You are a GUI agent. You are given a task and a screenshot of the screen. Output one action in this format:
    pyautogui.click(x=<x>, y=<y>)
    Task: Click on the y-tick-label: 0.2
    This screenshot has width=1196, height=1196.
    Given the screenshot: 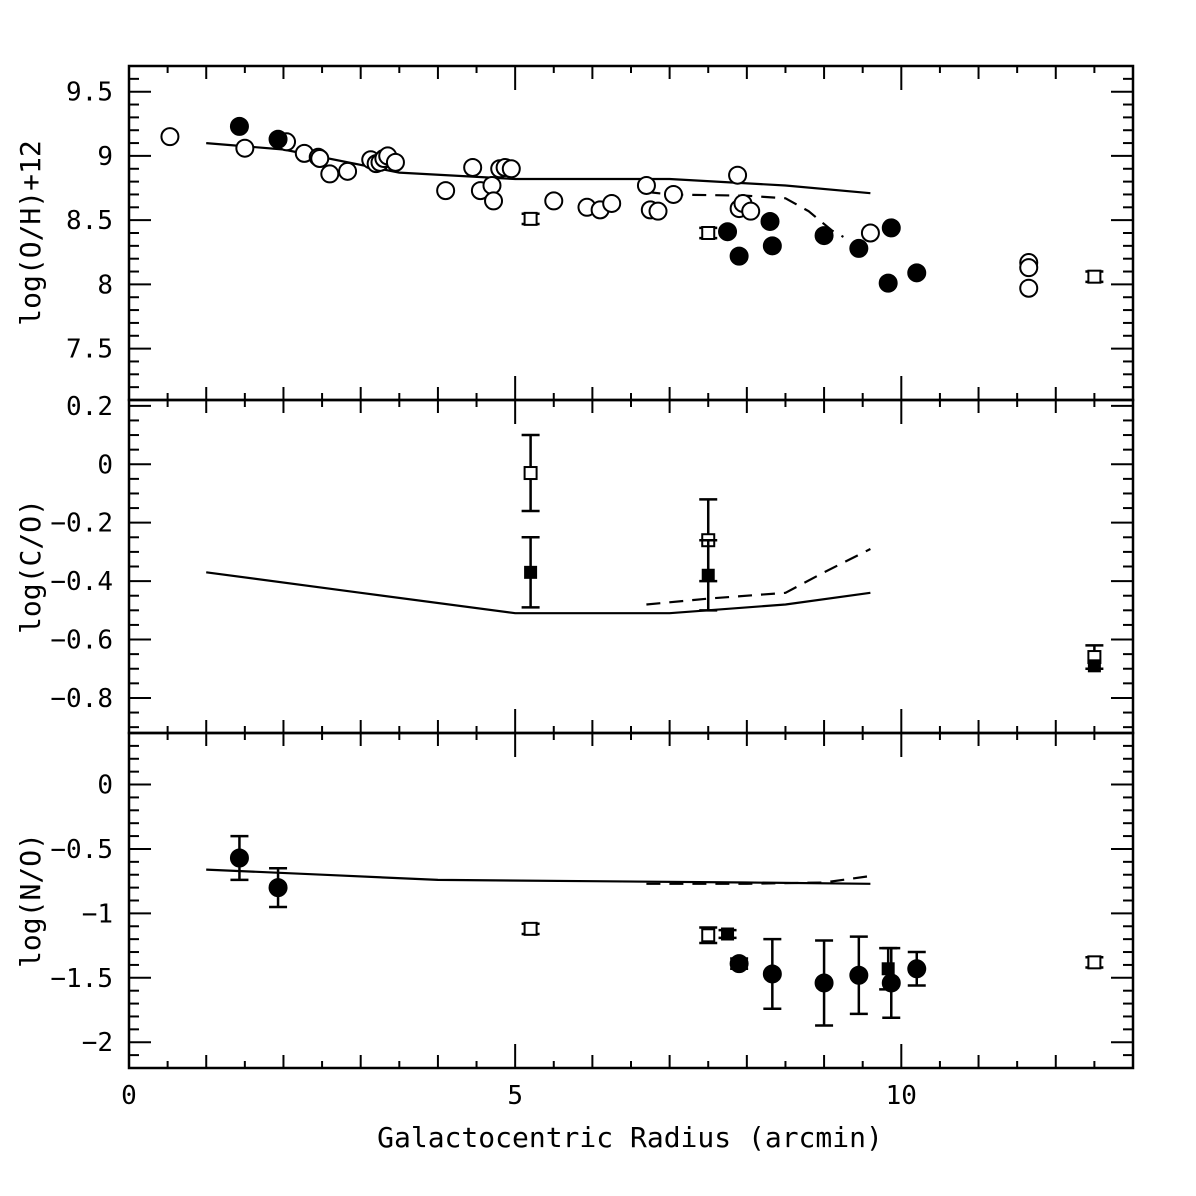 What is the action you would take?
    pyautogui.click(x=89, y=407)
    